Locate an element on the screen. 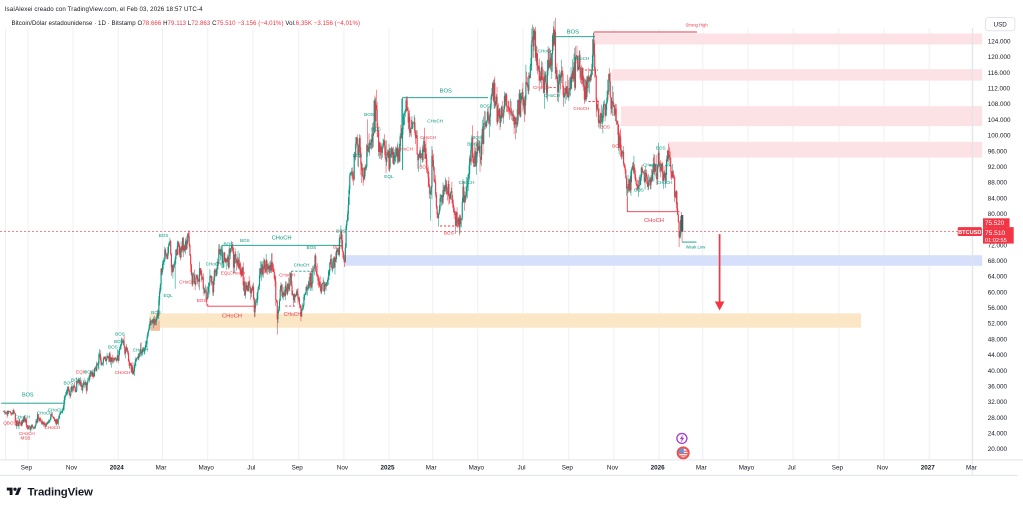 The height and width of the screenshot is (509, 1023). svg-text: MSB is located at coordinates (26, 437).